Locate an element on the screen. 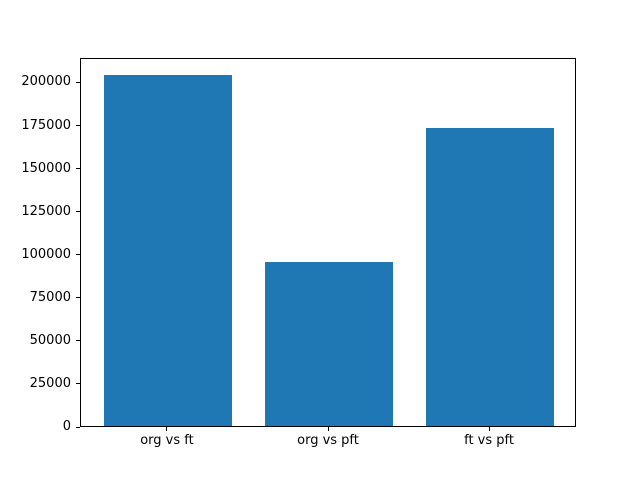 Image resolution: width=640 pixels, height=480 pixels. y-axis-tick-label: 150000 is located at coordinates (46, 168).